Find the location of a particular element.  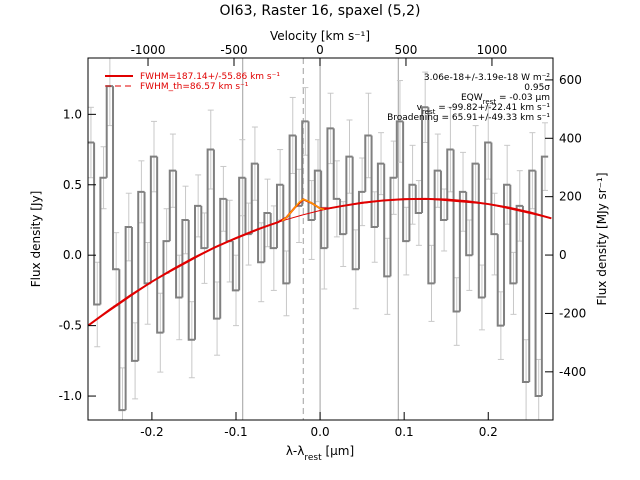

y-axis-label: Flux density [Jy] is located at coordinates (36, 239).